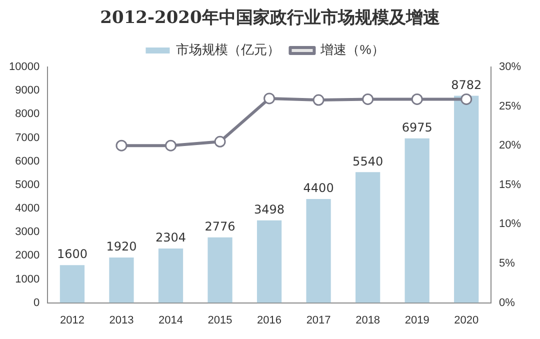  I want to click on x-tick-label: 2012, so click(72, 320).